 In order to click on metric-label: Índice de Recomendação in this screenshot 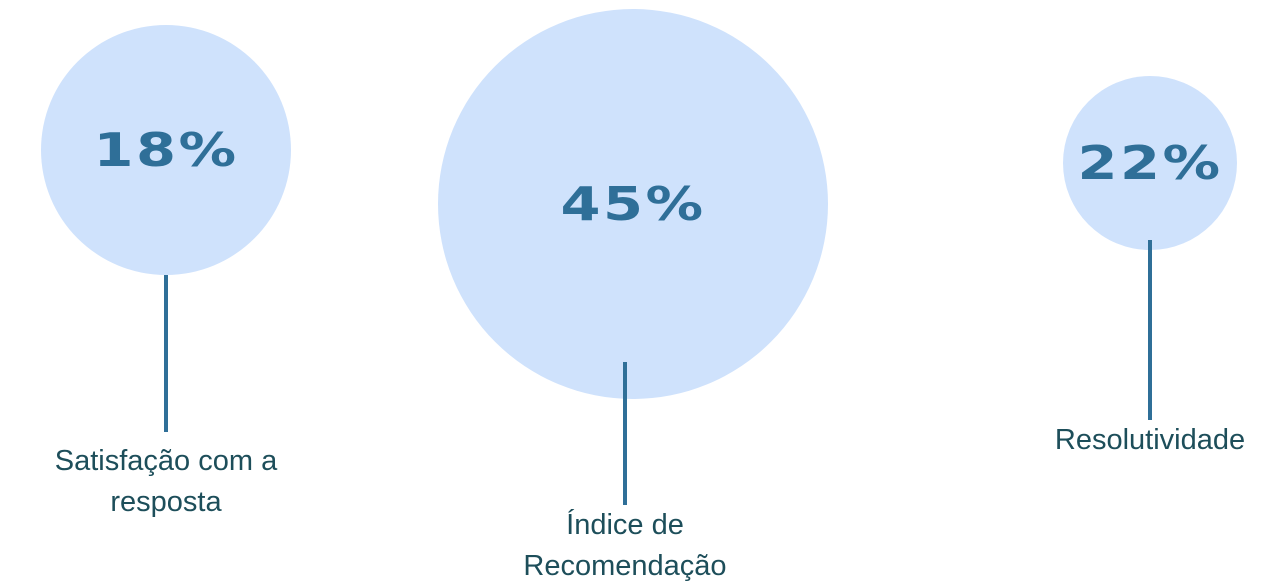, I will do `click(625, 545)`.